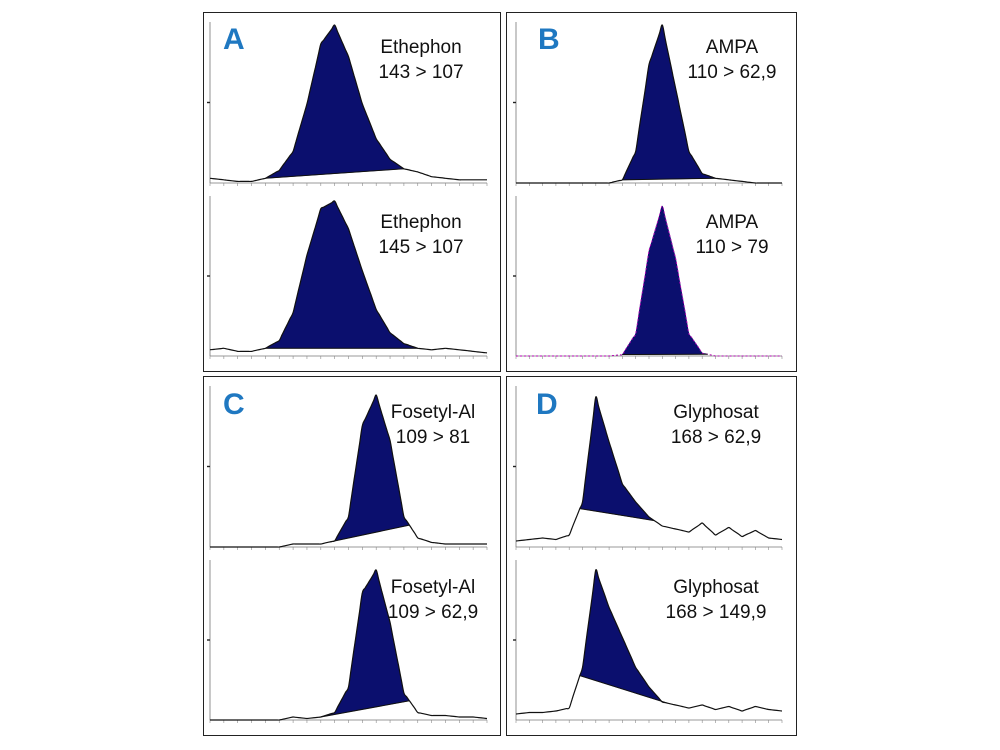 The height and width of the screenshot is (750, 1000). What do you see at coordinates (348, 103) in the screenshot?
I see `panel-a-trace-1-line` at bounding box center [348, 103].